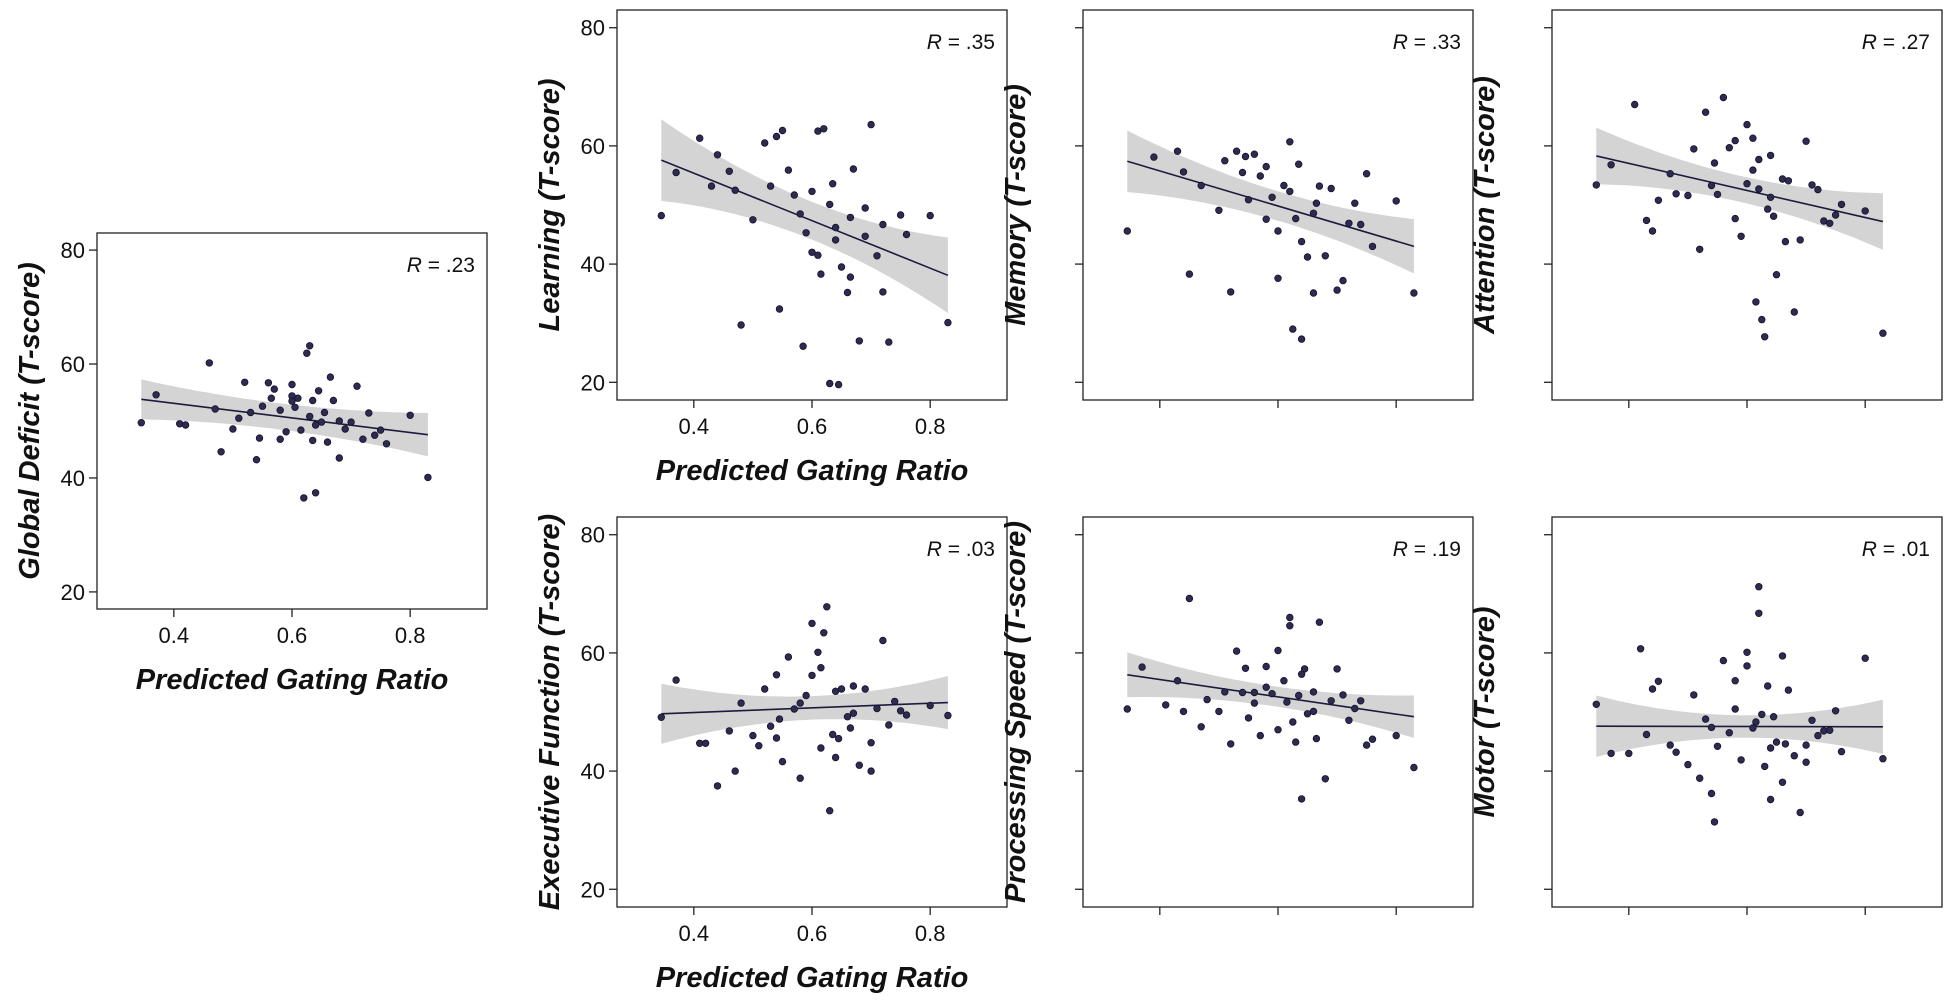 The height and width of the screenshot is (1003, 1955). Describe the element at coordinates (1016, 205) in the screenshot. I see `y-axis-label: Memory (T-score)` at that location.